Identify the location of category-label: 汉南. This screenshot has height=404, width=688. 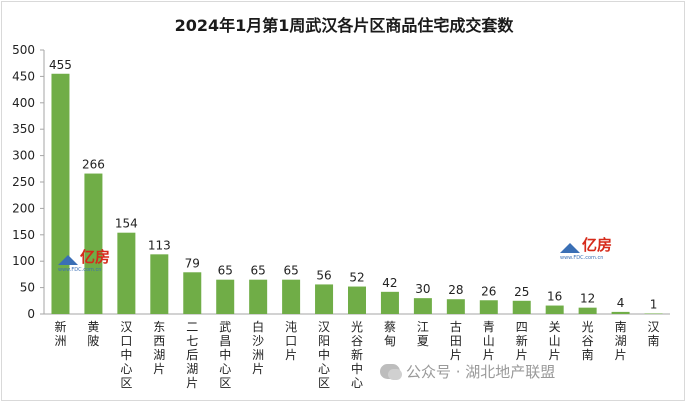
(654, 334).